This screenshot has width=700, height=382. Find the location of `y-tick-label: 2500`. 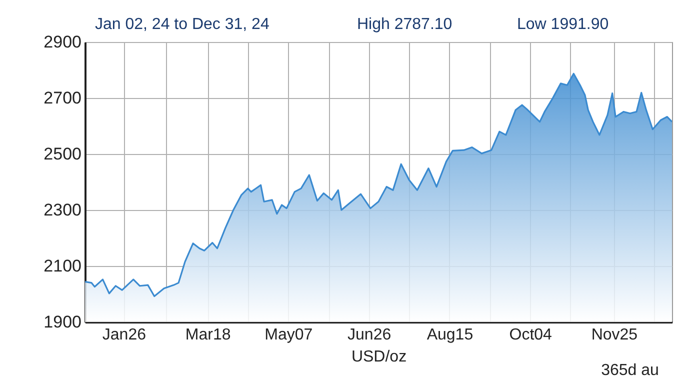

y-tick-label: 2500 is located at coordinates (63, 154).